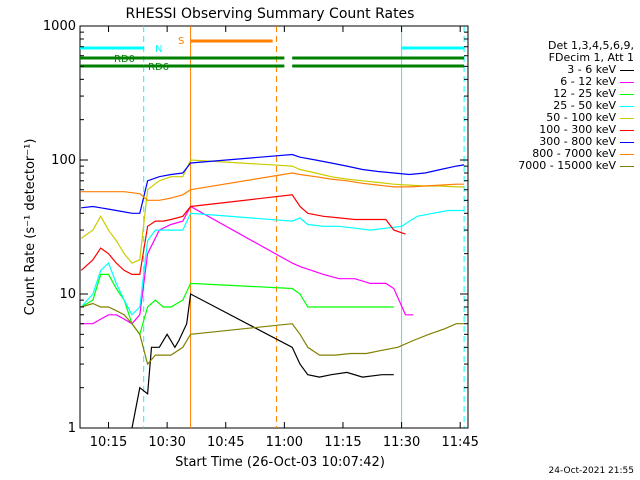  What do you see at coordinates (591, 57) in the screenshot?
I see `legend-header-line-2: FDecim 1, Att 1` at bounding box center [591, 57].